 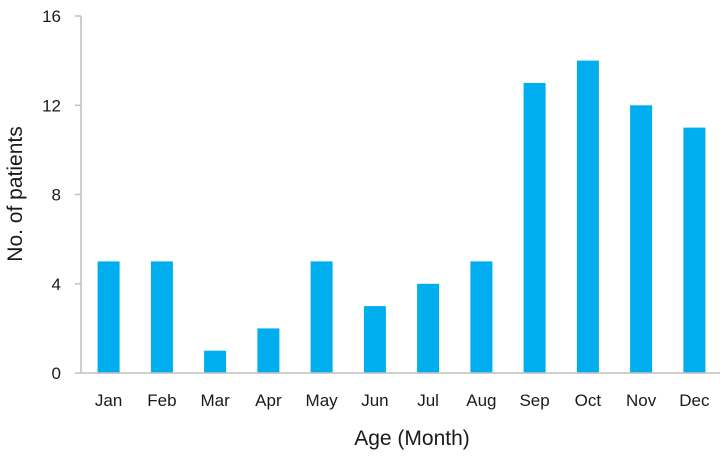 I want to click on bar-dec, so click(x=694, y=250).